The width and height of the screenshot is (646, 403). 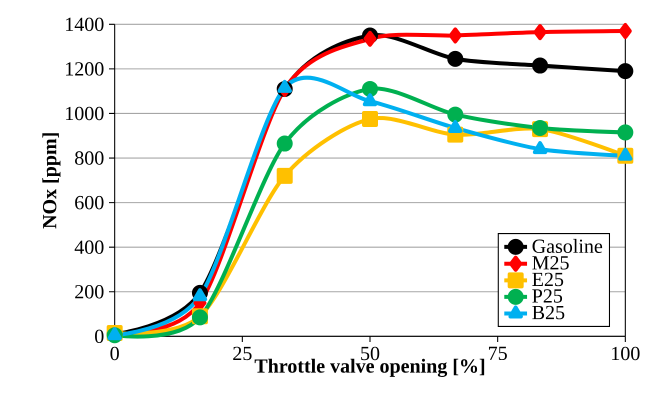 What do you see at coordinates (626, 353) in the screenshot?
I see `x-tick-label: 100` at bounding box center [626, 353].